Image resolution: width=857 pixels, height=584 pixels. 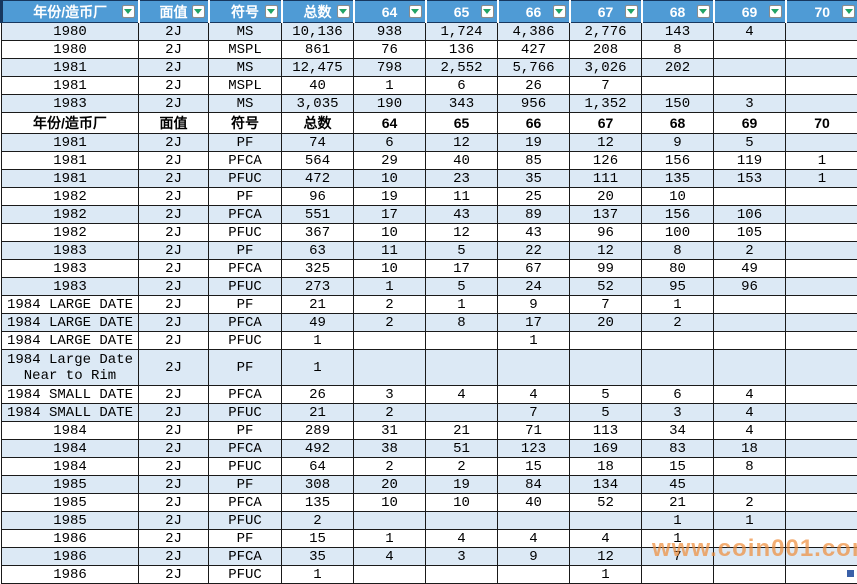 I want to click on column-label: 符号, so click(x=245, y=12).